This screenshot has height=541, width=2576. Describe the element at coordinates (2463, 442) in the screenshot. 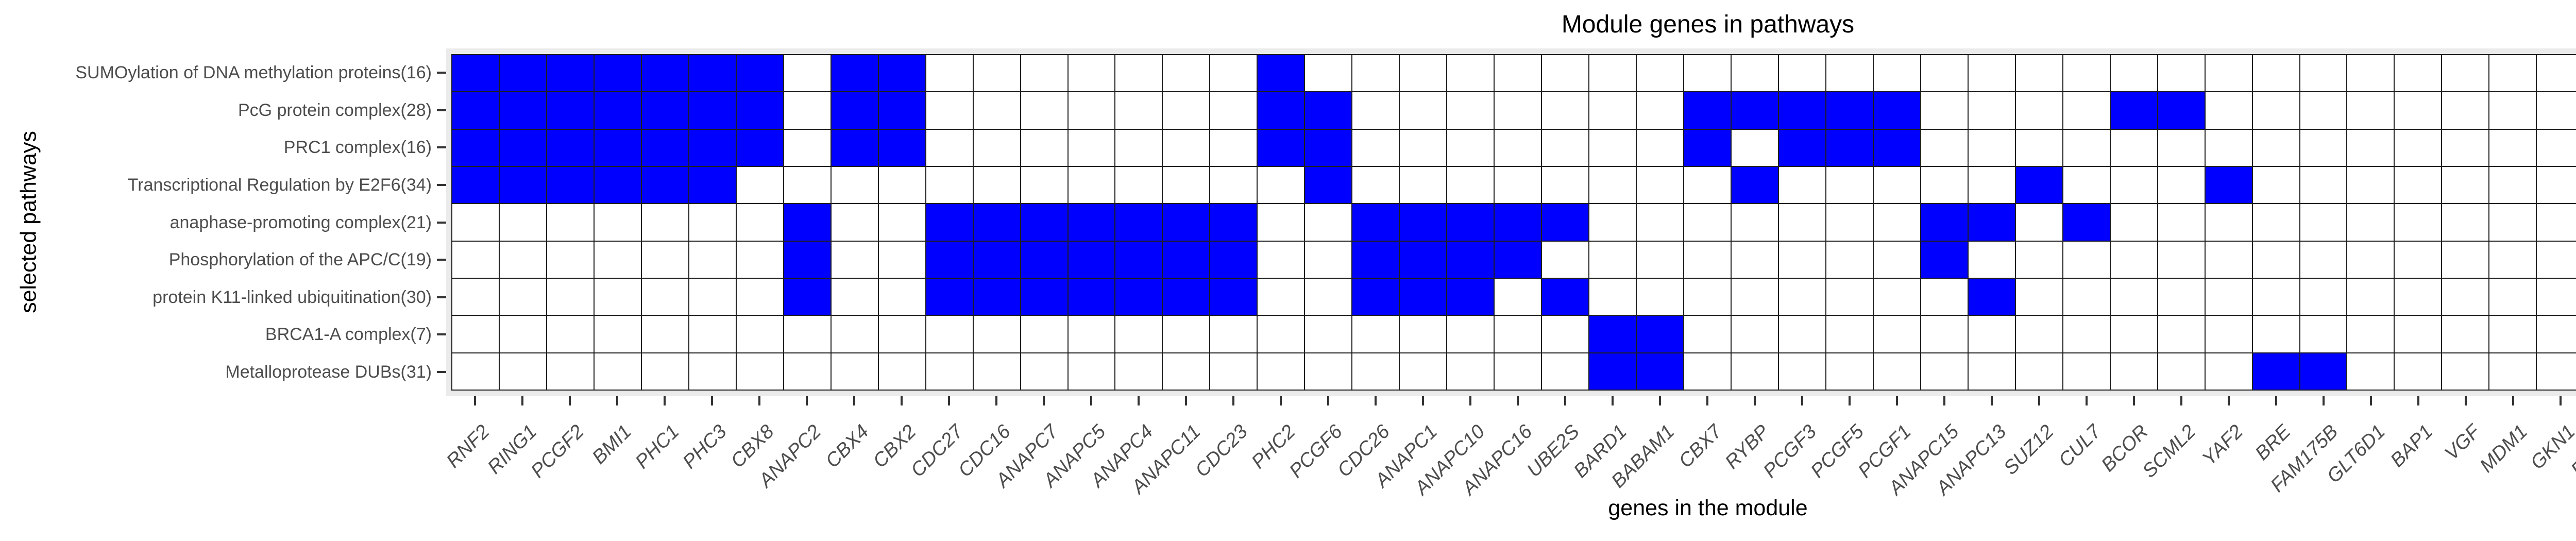

I see `x-tick-label: VGF` at that location.